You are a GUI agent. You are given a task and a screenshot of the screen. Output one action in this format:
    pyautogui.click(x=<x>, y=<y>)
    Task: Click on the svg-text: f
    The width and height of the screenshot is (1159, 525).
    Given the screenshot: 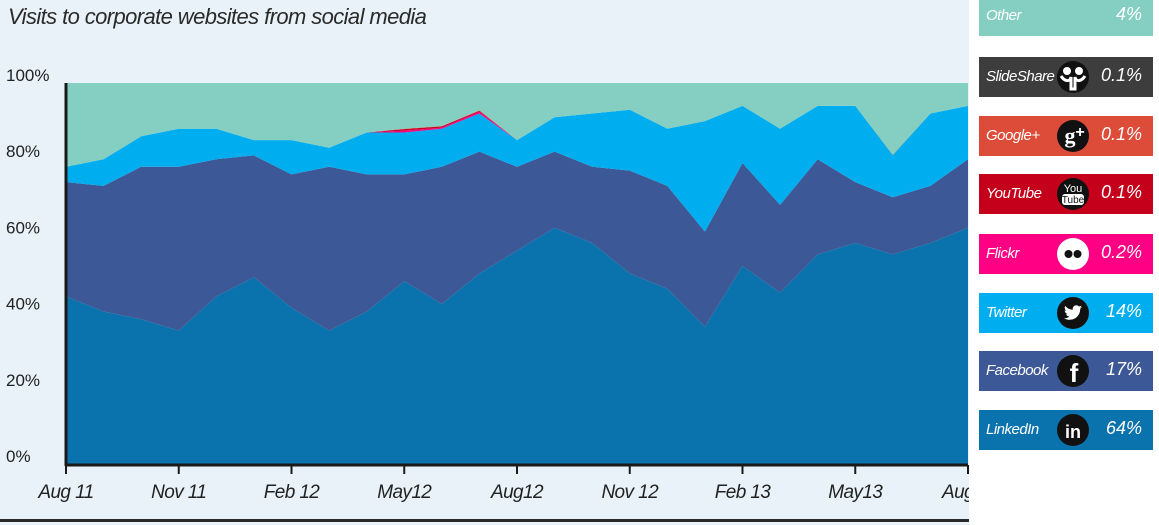 What is the action you would take?
    pyautogui.click(x=1074, y=373)
    